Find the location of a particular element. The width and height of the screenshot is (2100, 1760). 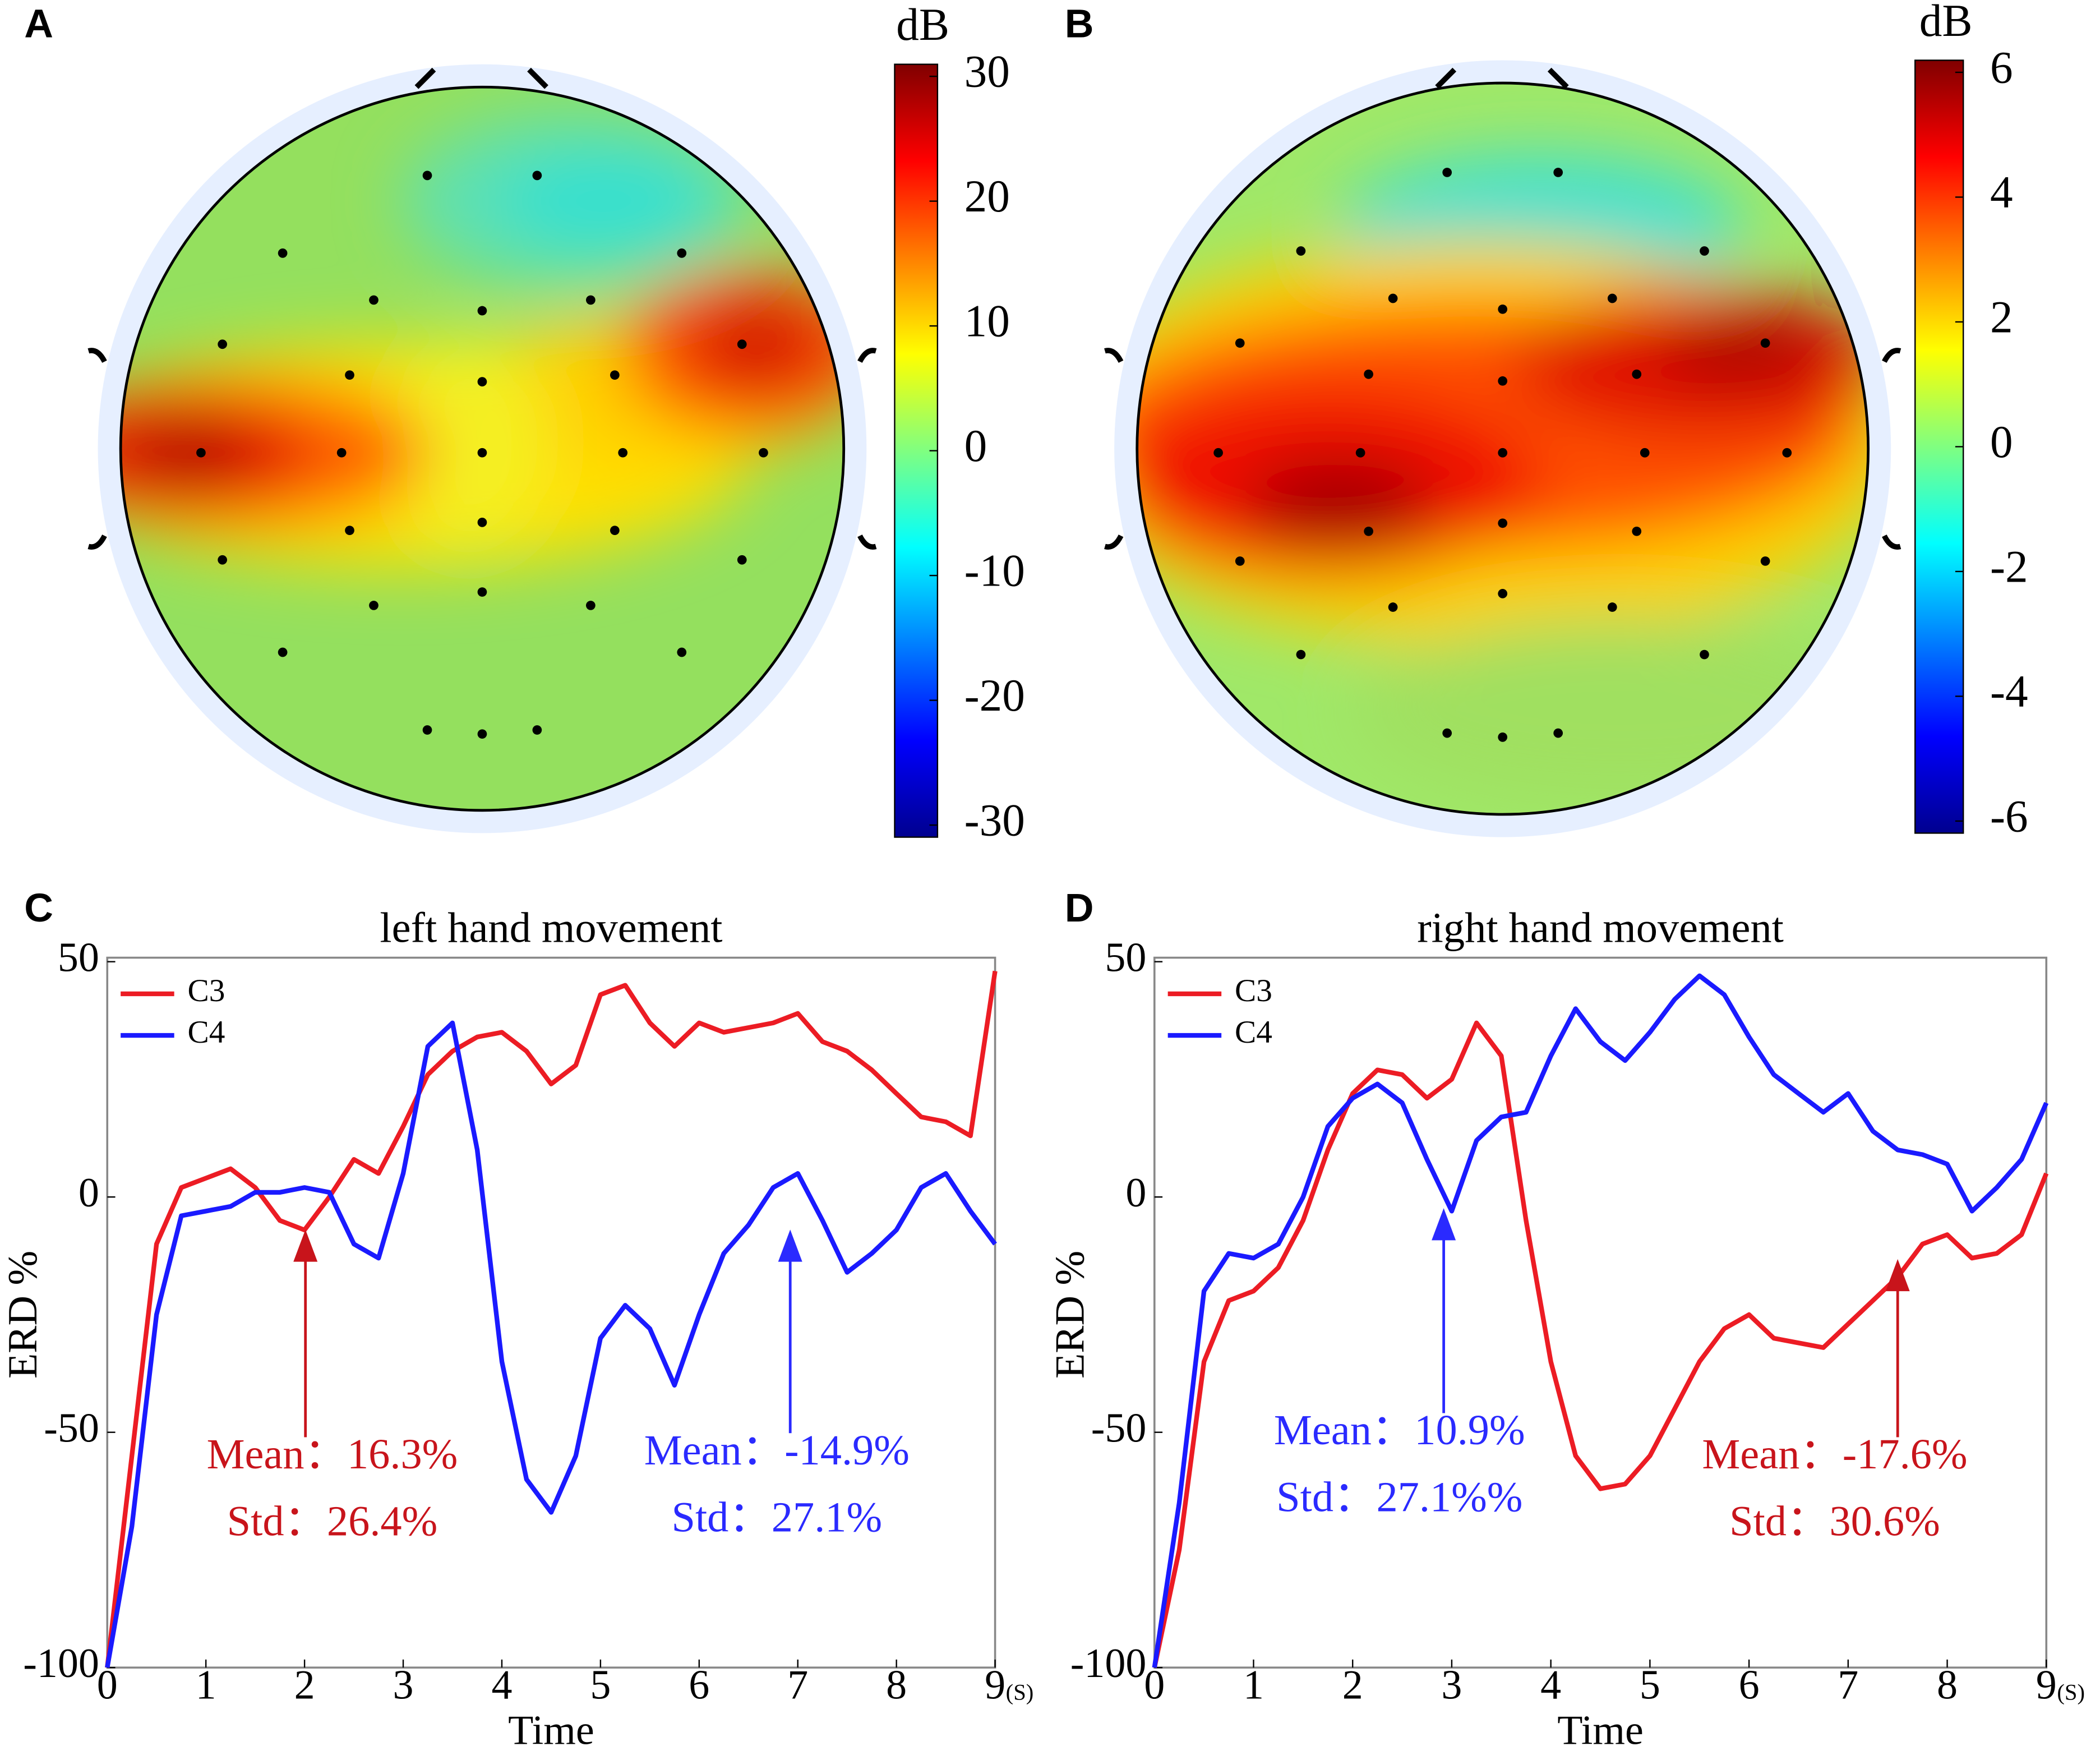

colorbar-tick-label: 20 is located at coordinates (987, 196).